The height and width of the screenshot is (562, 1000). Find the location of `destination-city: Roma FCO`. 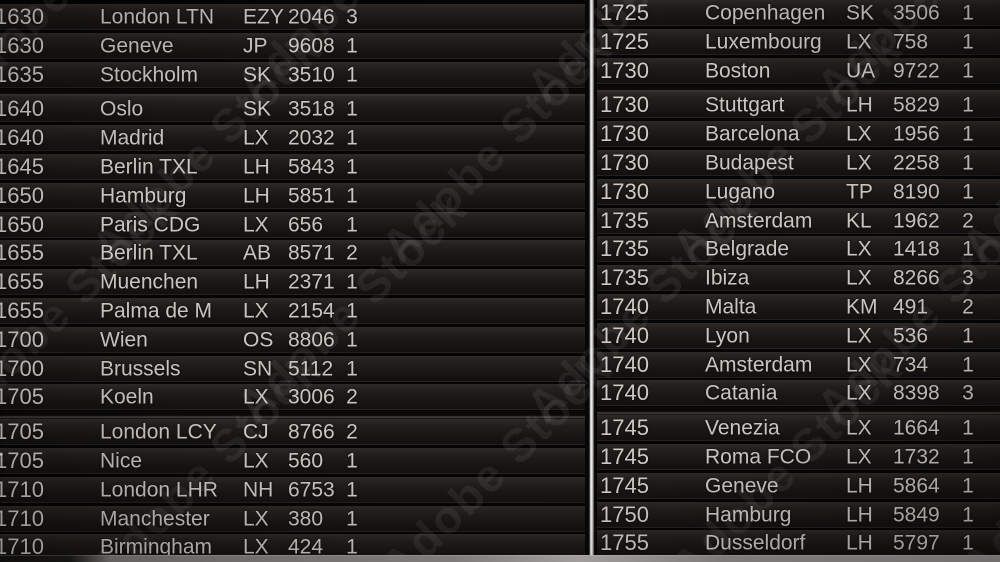

destination-city: Roma FCO is located at coordinates (758, 457).